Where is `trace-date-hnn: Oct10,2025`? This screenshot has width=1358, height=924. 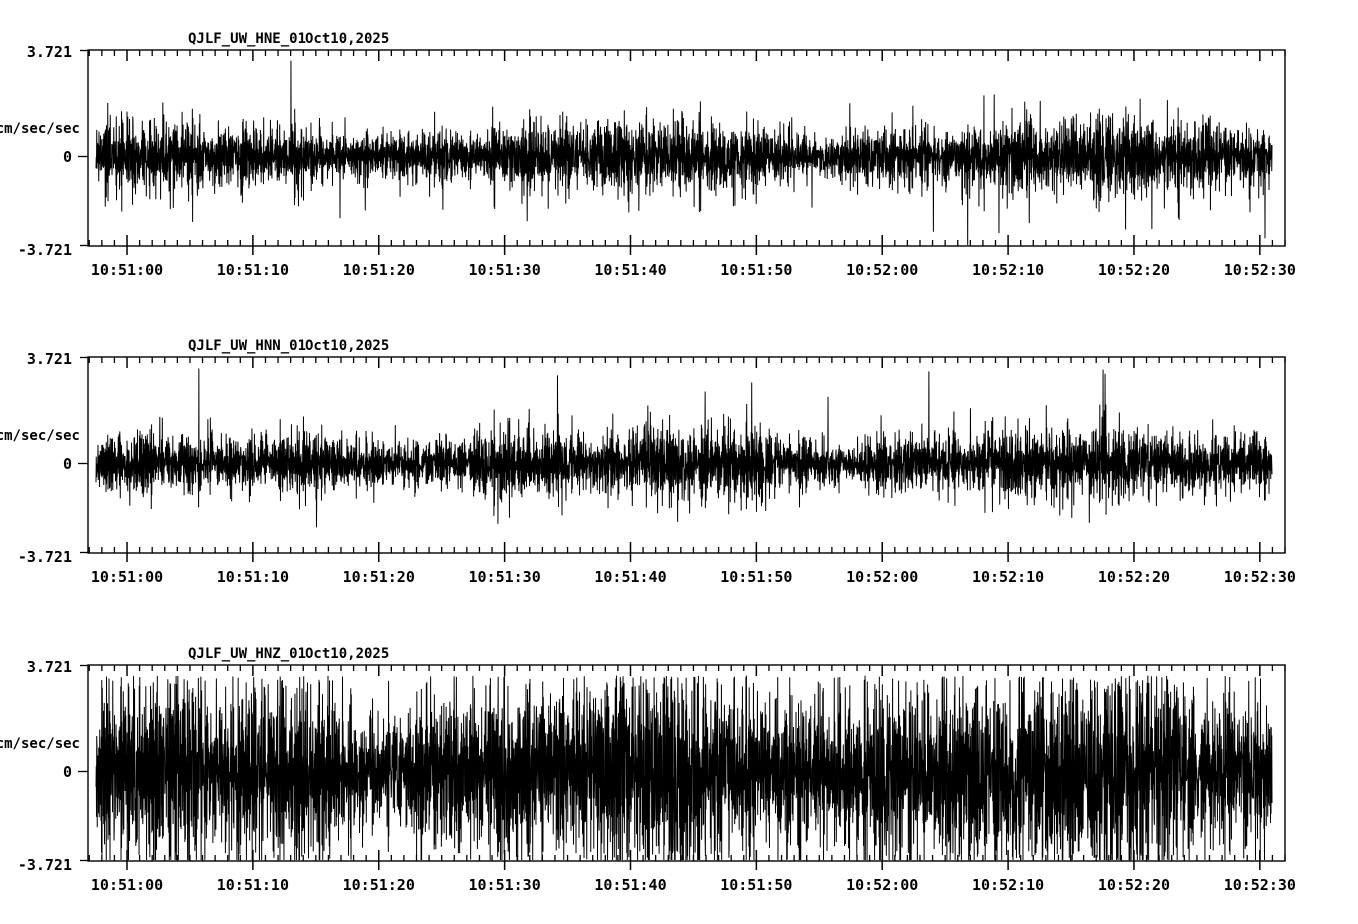
trace-date-hnn: Oct10,2025 is located at coordinates (347, 346).